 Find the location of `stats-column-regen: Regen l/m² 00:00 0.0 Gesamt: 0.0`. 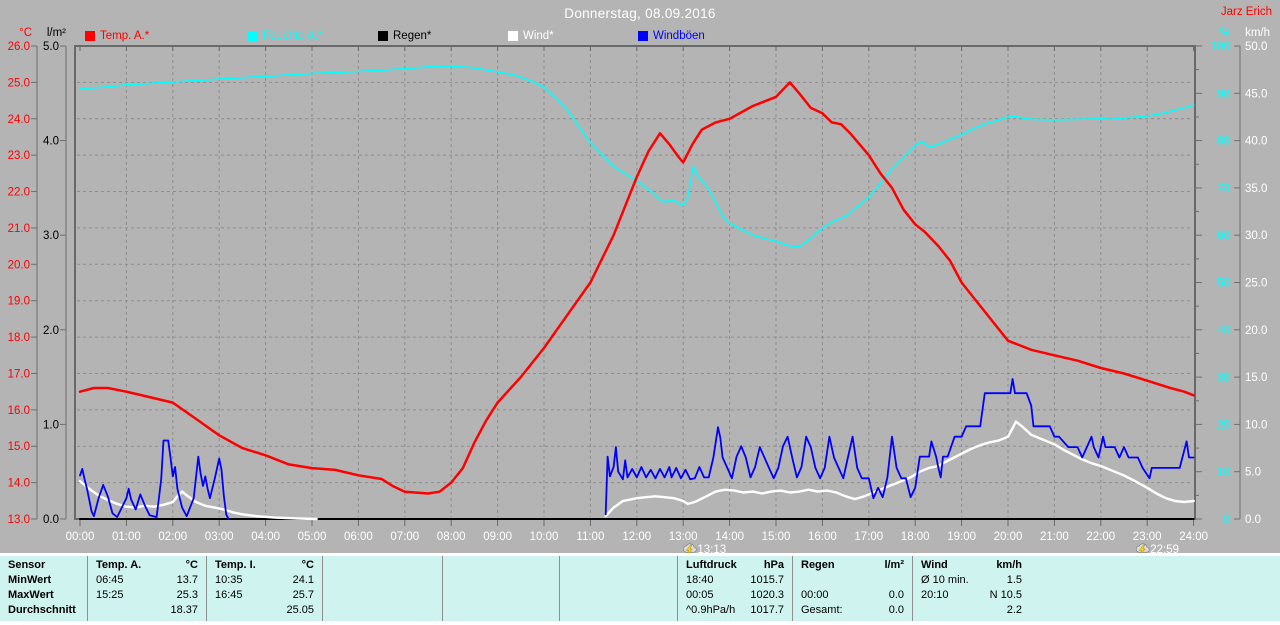

stats-column-regen: Regen l/m² 00:00 0.0 Gesamt: 0.0 is located at coordinates (853, 588).